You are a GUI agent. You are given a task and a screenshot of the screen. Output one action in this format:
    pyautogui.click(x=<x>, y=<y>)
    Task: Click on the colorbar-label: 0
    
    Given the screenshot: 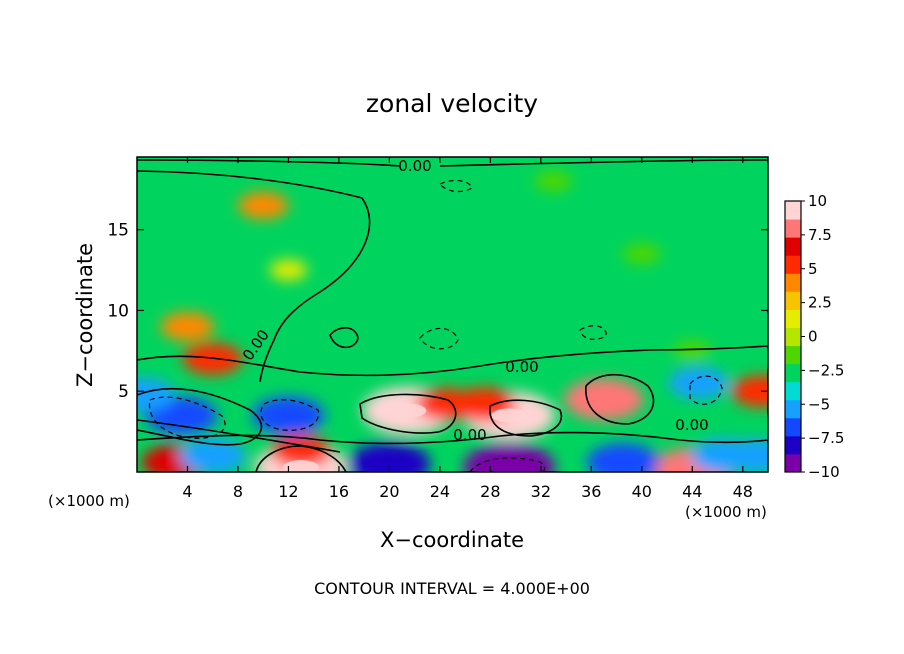 What is the action you would take?
    pyautogui.click(x=813, y=337)
    